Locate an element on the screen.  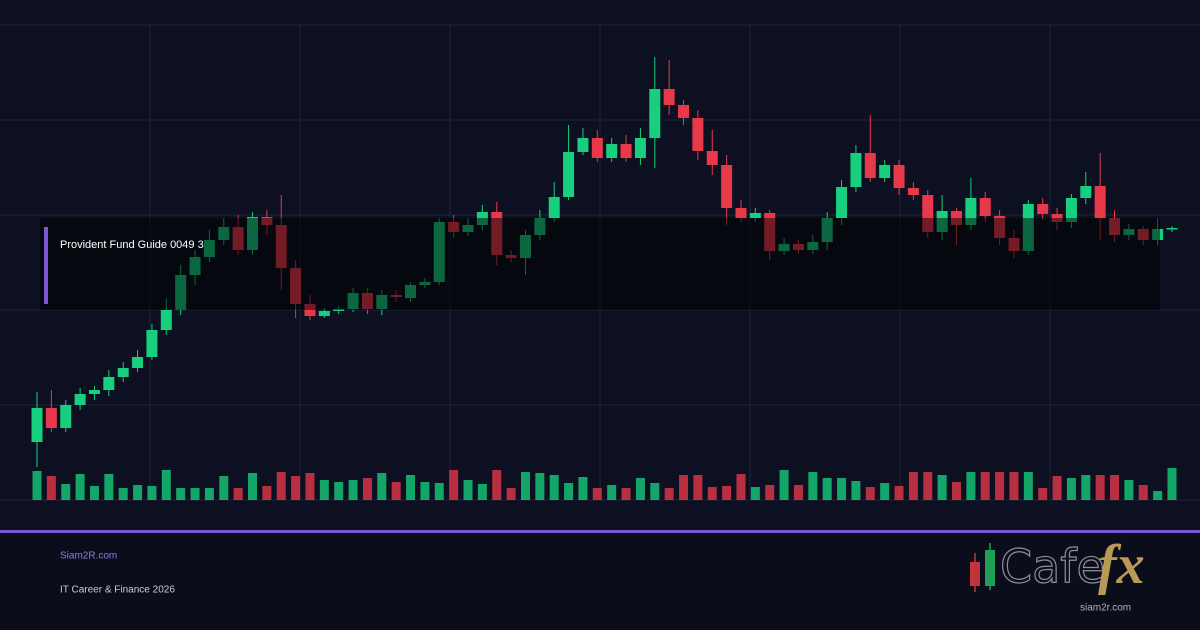
logo: Cafe fx siam2r.com is located at coordinates (1057, 574).